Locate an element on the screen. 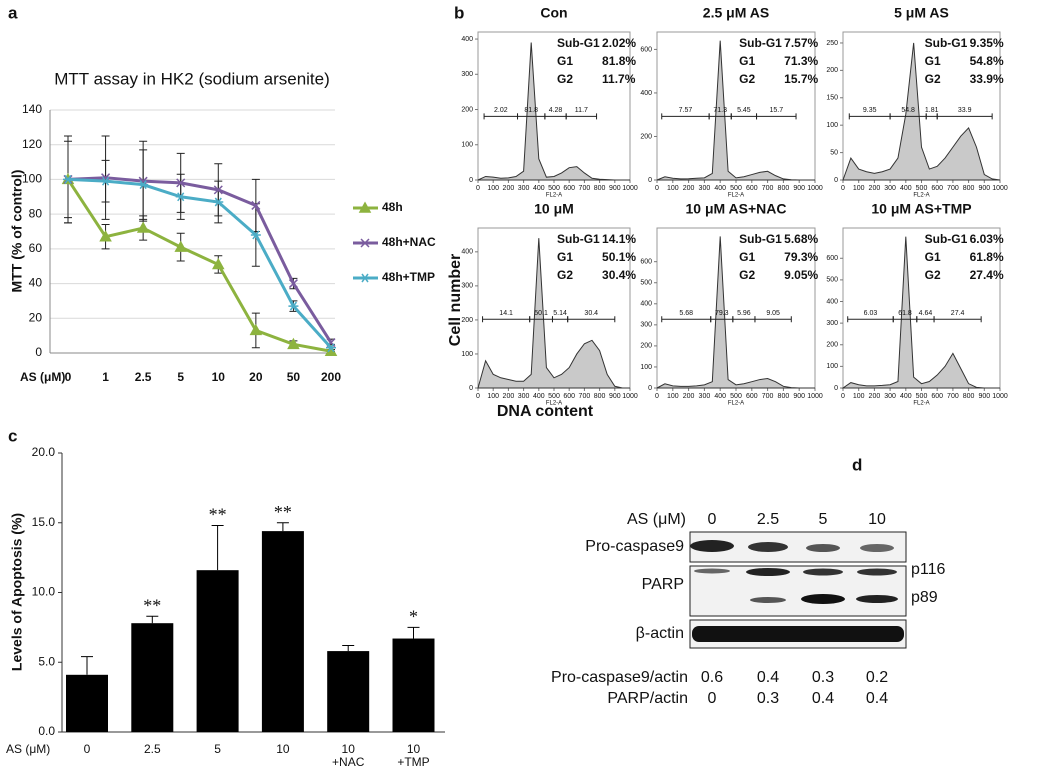  x-axis-label: AS (μM) is located at coordinates (28, 749).